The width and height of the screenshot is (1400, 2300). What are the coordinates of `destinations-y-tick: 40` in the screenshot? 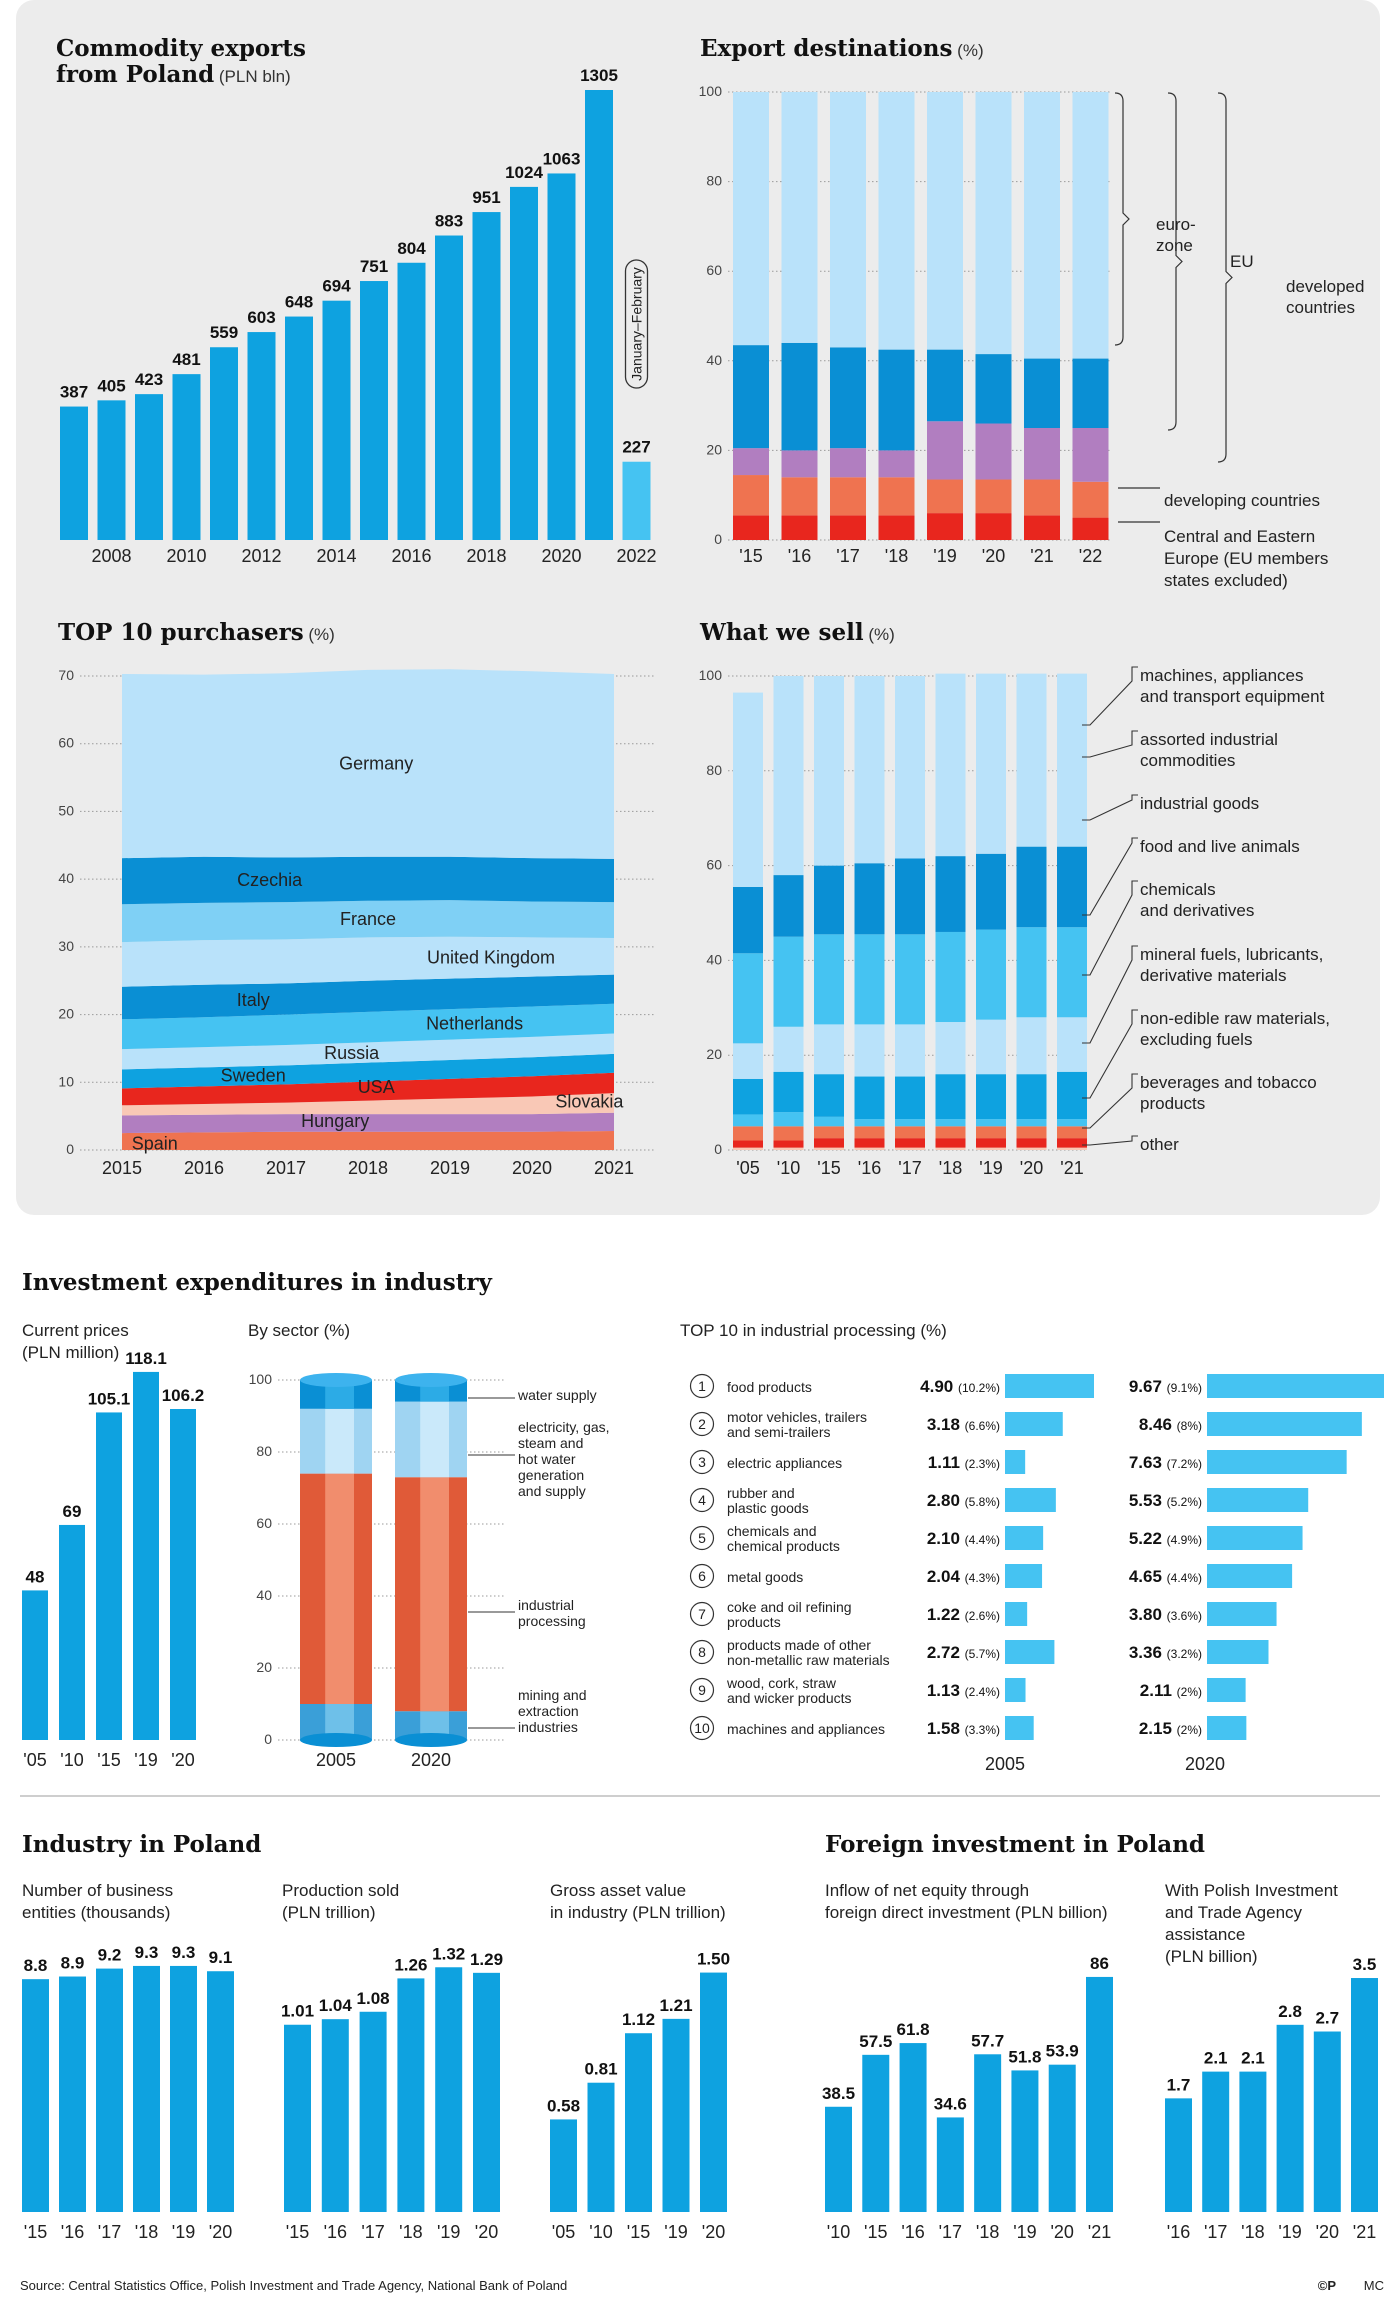 It's located at (714, 360).